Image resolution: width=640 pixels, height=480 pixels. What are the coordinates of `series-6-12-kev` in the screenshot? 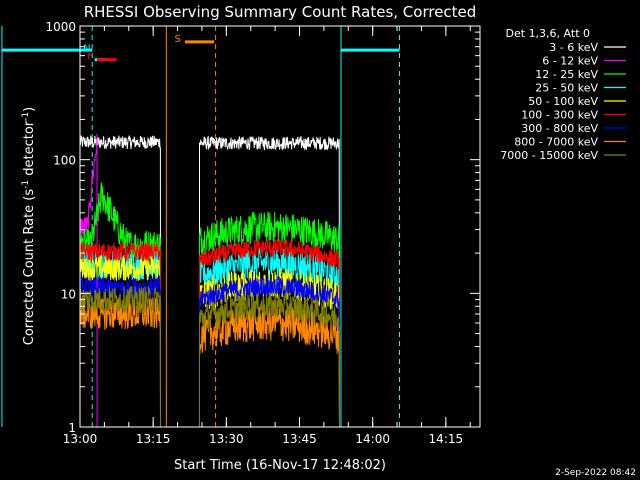 It's located at (88, 280).